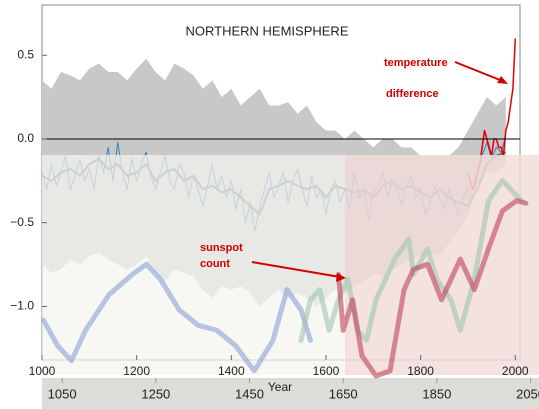 This screenshot has height=409, width=539. I want to click on x-tick-label: 1800, so click(420, 371).